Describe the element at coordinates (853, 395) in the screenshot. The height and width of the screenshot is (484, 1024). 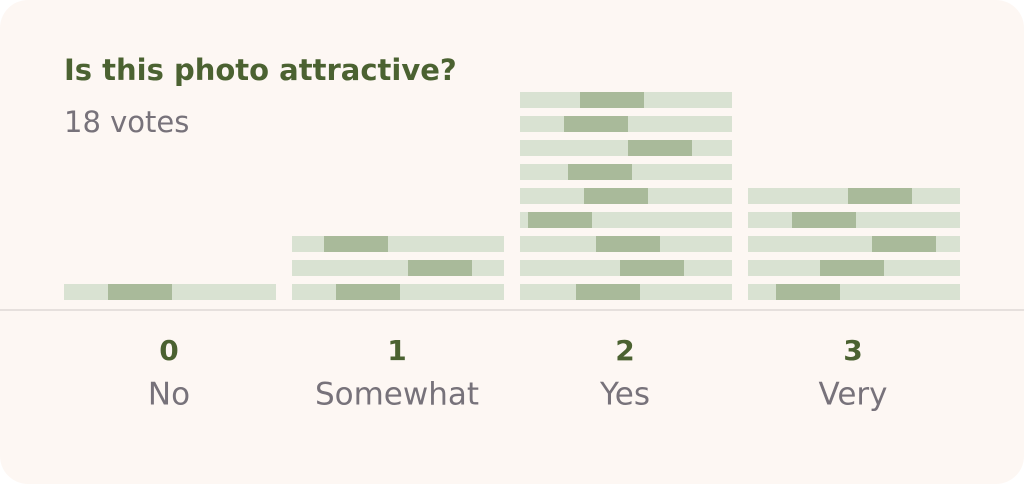
I see `option-label: Very` at that location.